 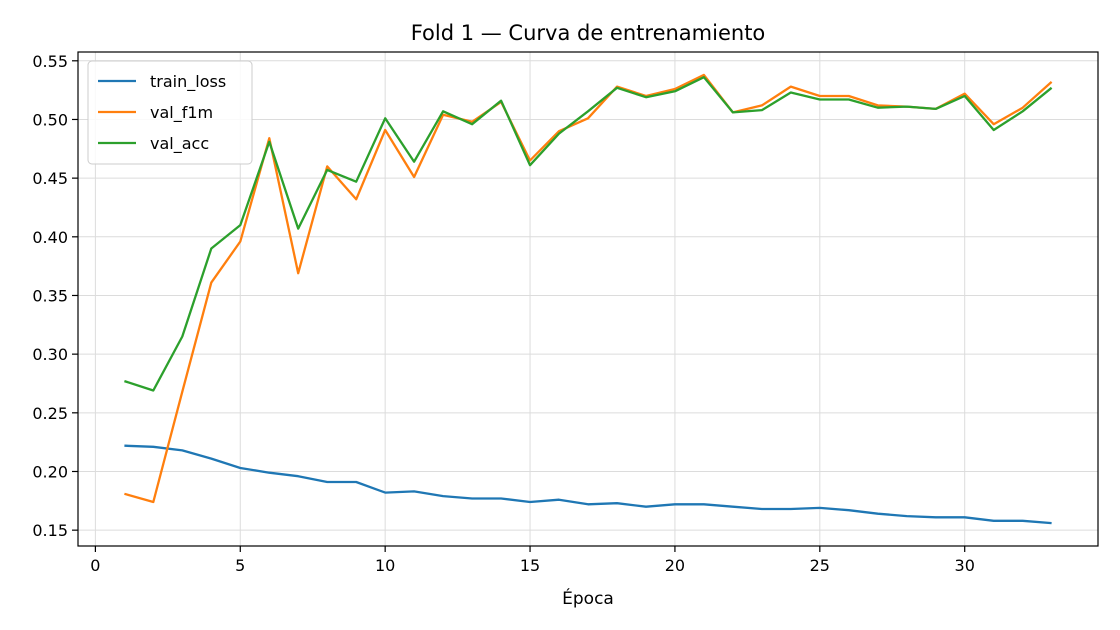 What do you see at coordinates (188, 82) in the screenshot?
I see `legend-label: train_loss` at bounding box center [188, 82].